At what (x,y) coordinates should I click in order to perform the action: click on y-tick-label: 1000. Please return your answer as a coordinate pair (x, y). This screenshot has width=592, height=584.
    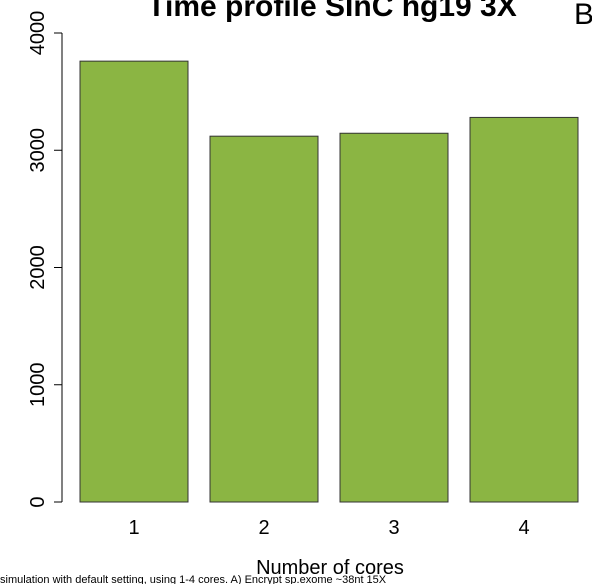
    Looking at the image, I should click on (38, 385).